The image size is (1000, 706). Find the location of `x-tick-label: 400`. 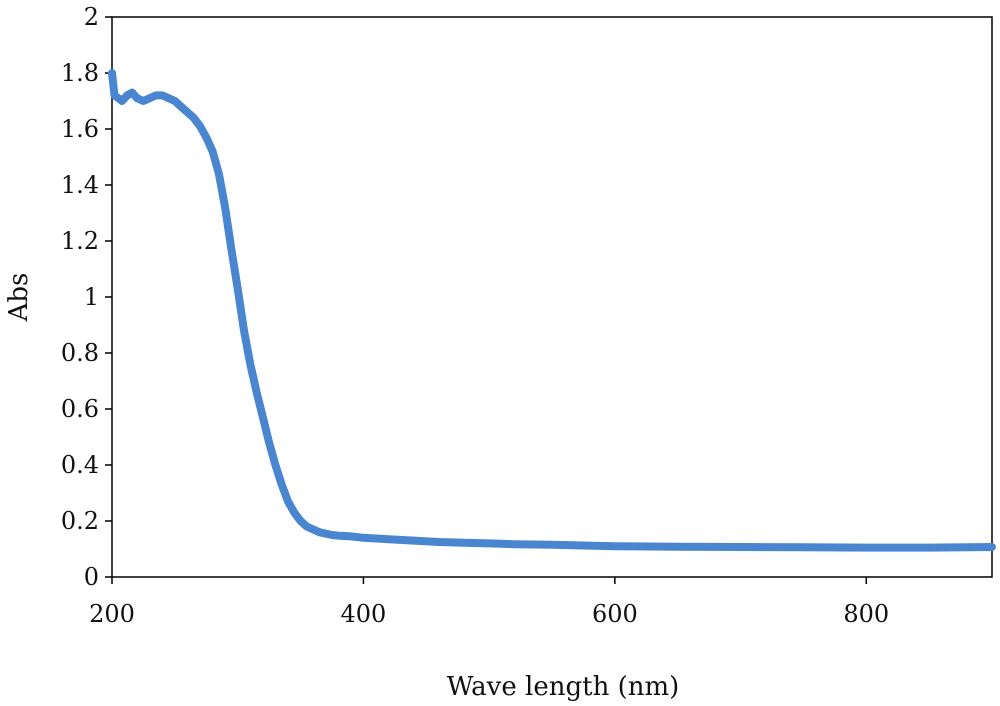

x-tick-label: 400 is located at coordinates (364, 614).